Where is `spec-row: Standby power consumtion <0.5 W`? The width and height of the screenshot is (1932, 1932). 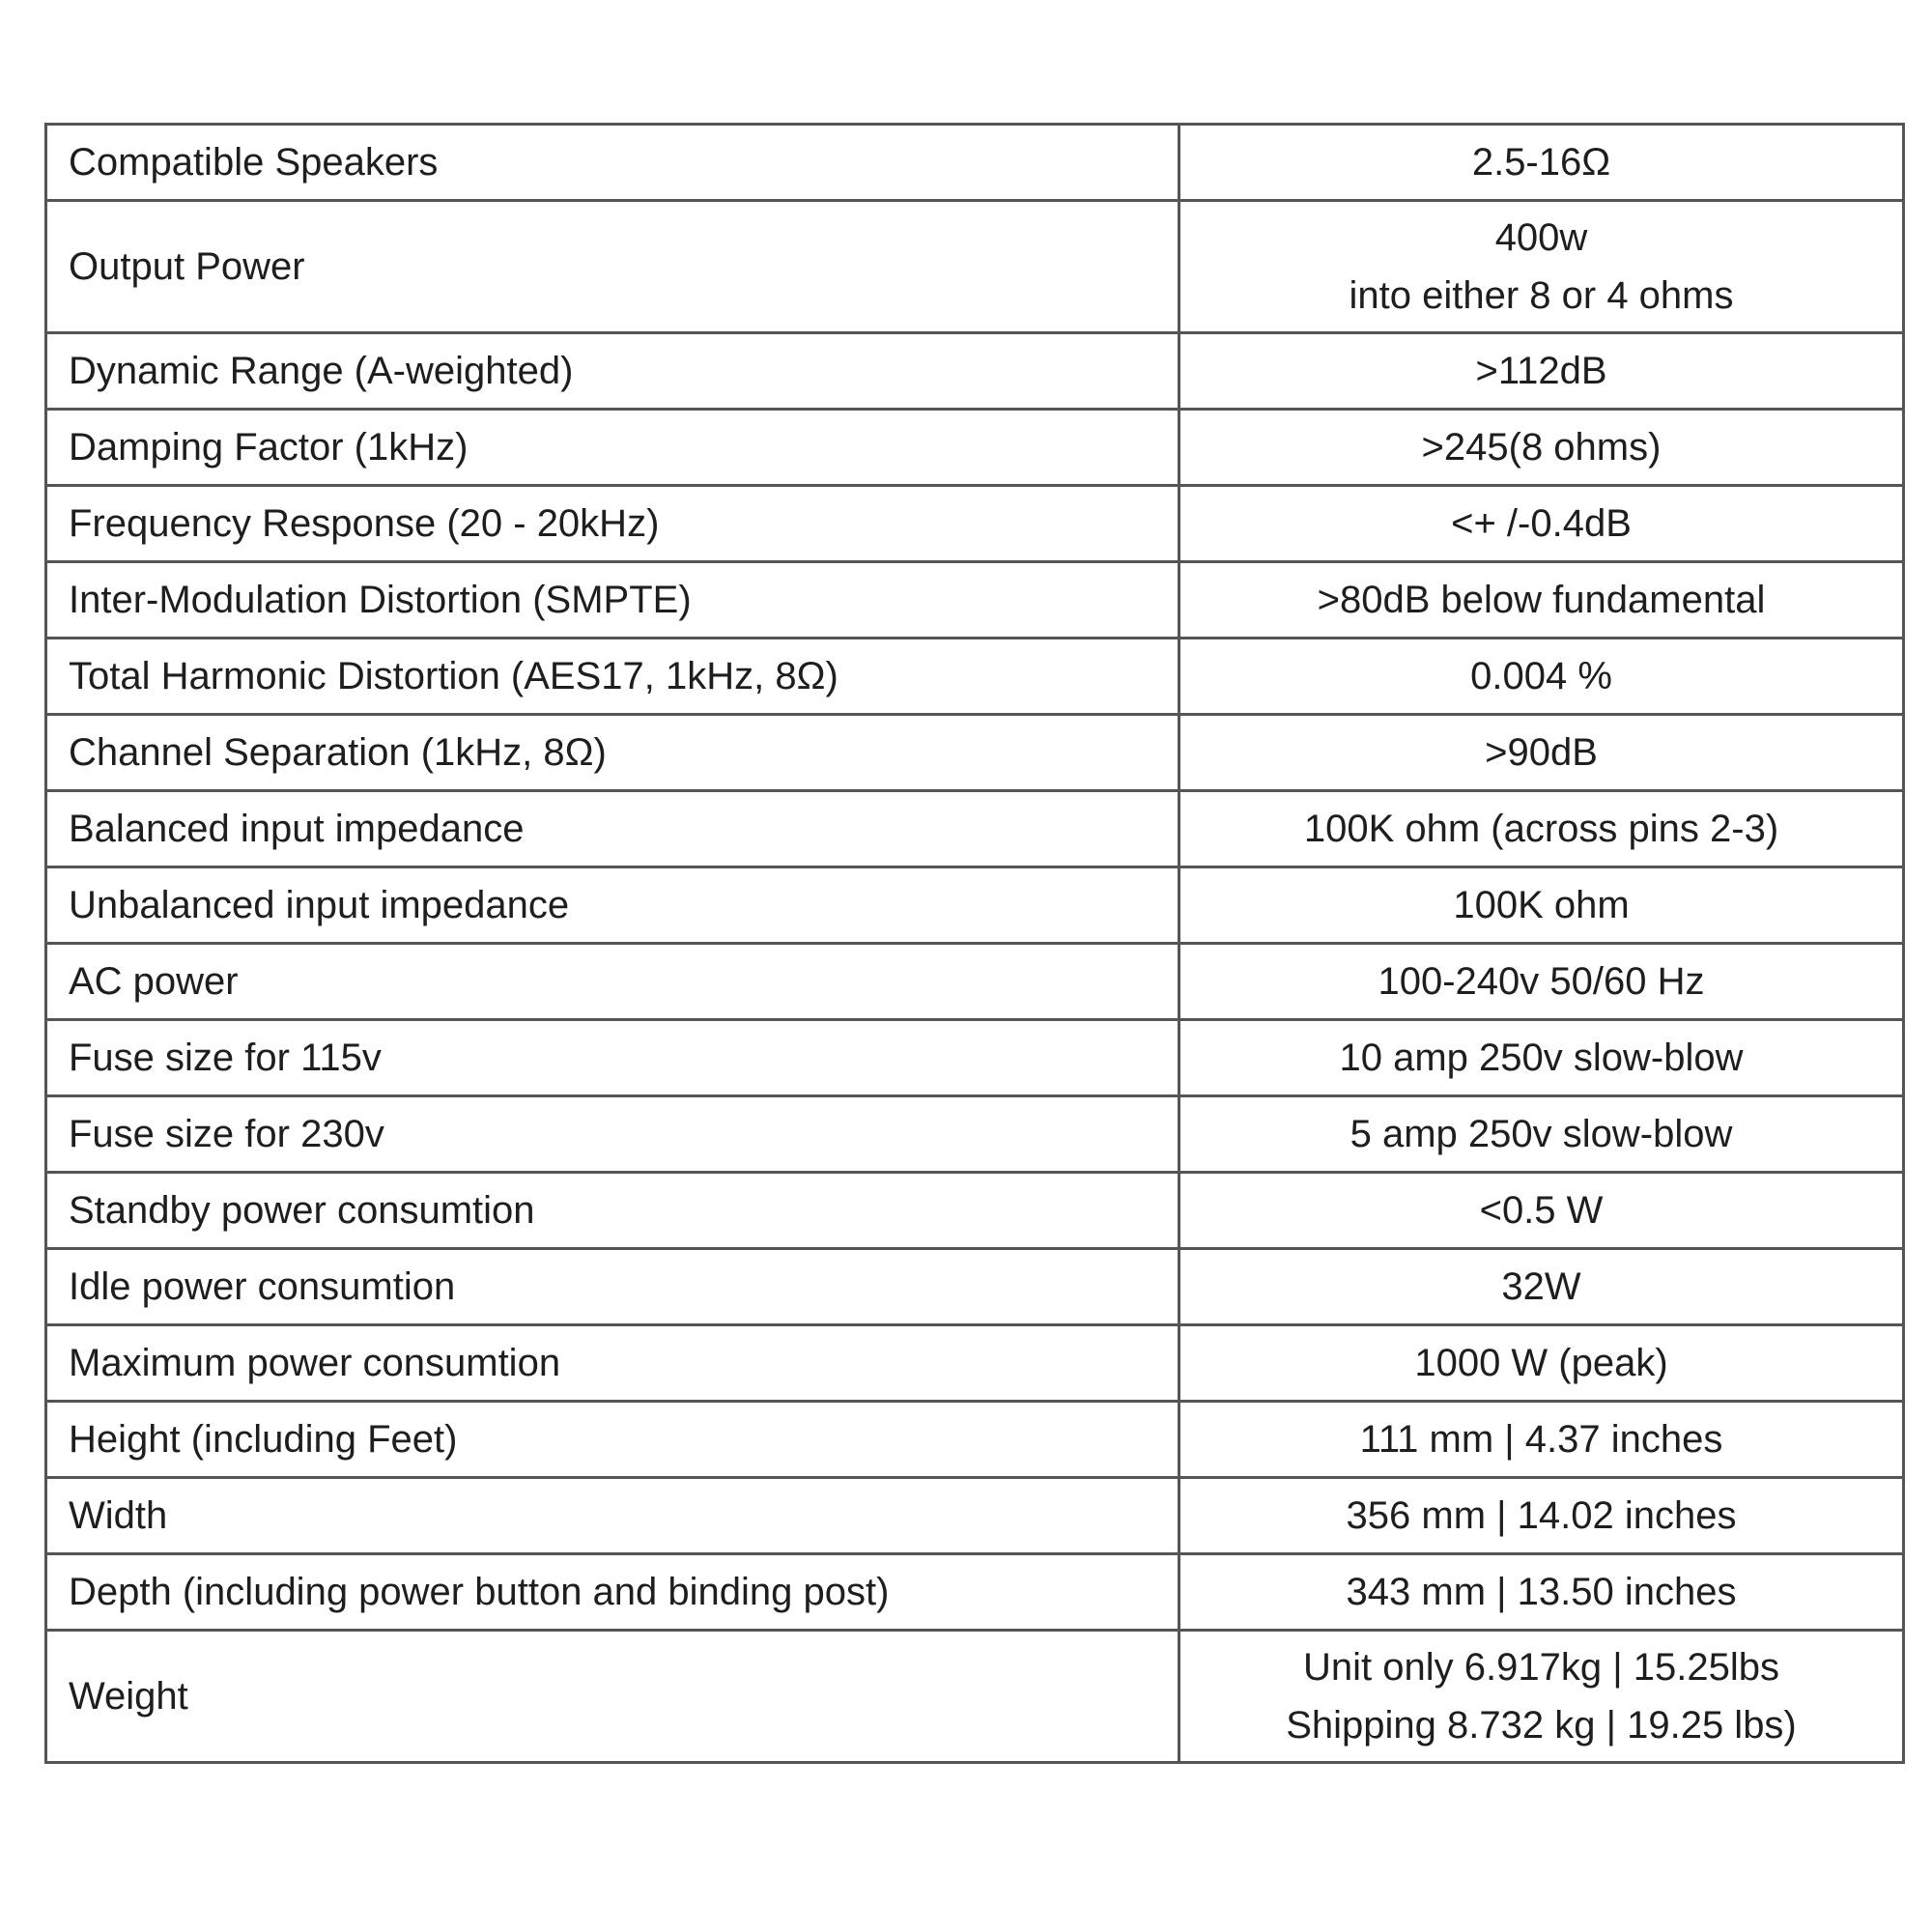
spec-row: Standby power consumtion <0.5 W is located at coordinates (974, 1210).